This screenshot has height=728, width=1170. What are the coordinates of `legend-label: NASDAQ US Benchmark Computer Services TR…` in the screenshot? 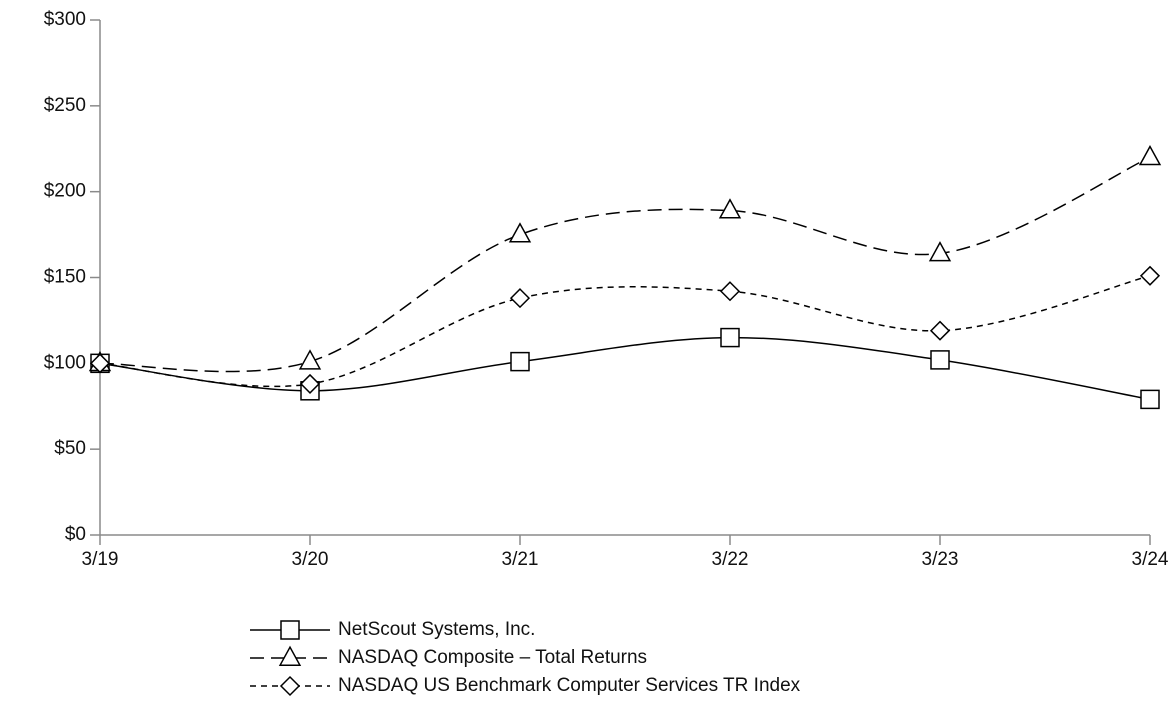 It's located at (569, 685).